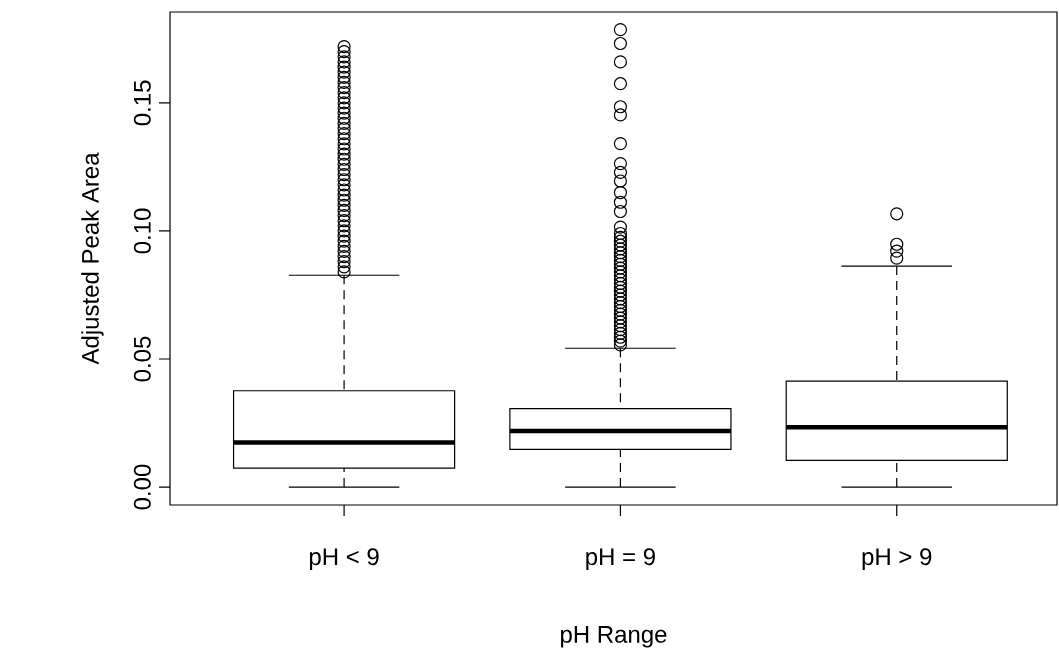 The image size is (1059, 668). I want to click on y-tick-label: 0.00, so click(142, 487).